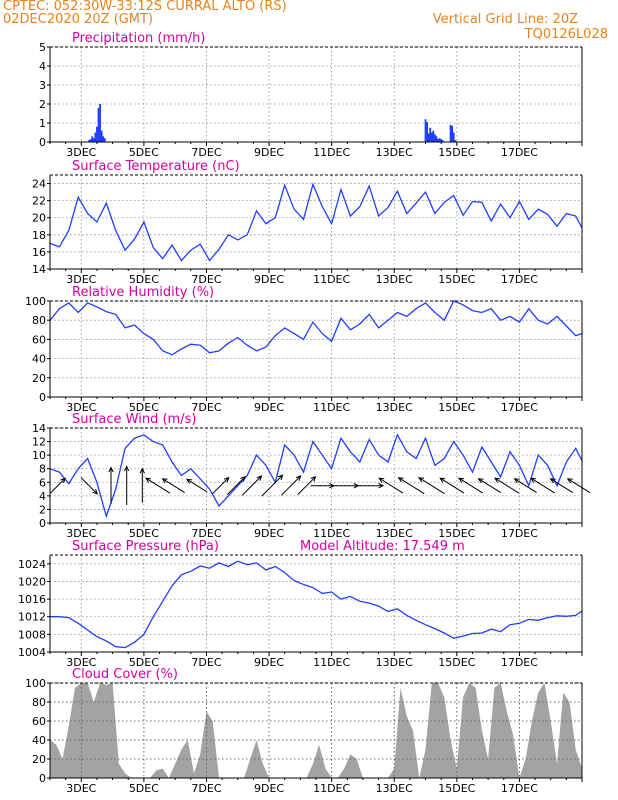 The width and height of the screenshot is (618, 800). Describe the element at coordinates (125, 674) in the screenshot. I see `cloud-title: Cloud Cover (%)` at that location.